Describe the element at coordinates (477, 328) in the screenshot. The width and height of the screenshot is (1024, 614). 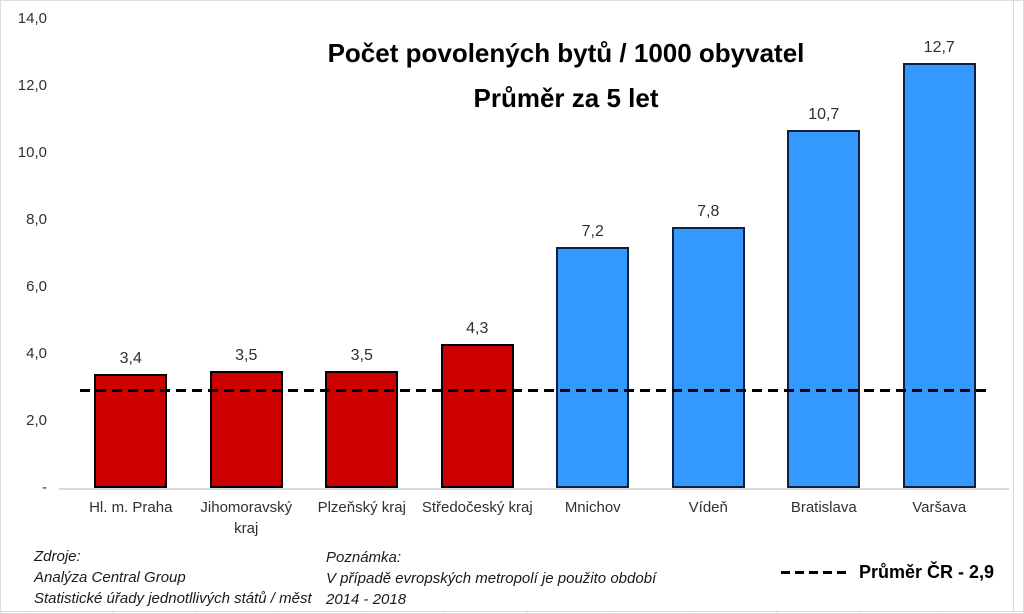
I see `bar-value-label: 4,3` at that location.